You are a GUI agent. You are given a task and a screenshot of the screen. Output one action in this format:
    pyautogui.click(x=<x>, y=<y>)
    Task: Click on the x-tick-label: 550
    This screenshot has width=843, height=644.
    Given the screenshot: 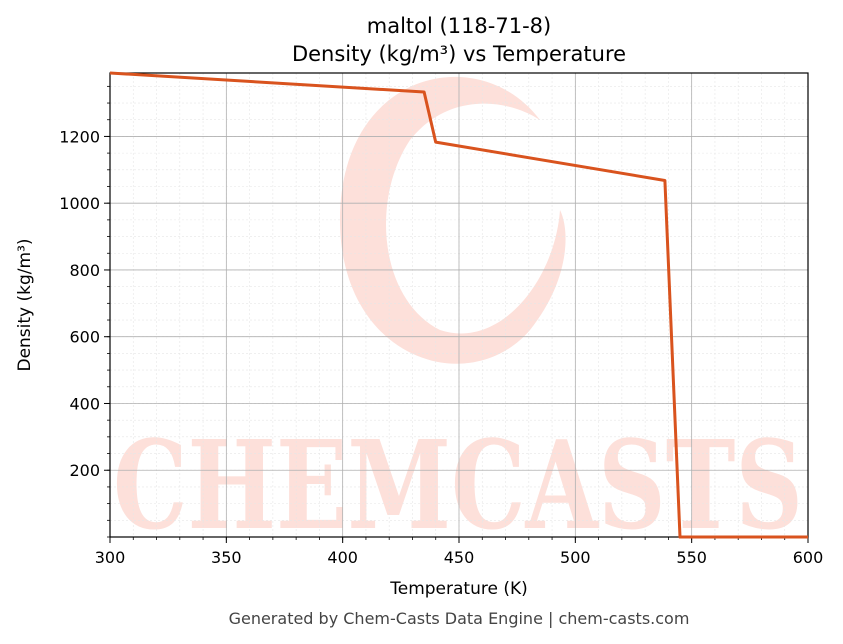 What is the action you would take?
    pyautogui.click(x=691, y=557)
    